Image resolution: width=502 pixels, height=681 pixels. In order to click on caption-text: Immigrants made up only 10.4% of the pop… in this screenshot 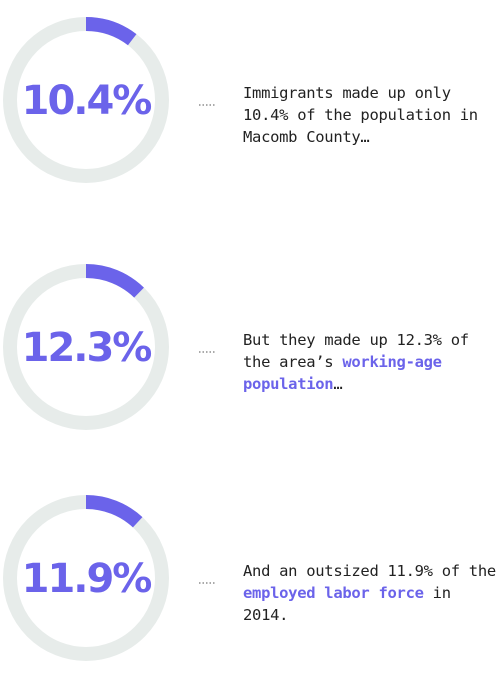, I will do `click(360, 115)`.